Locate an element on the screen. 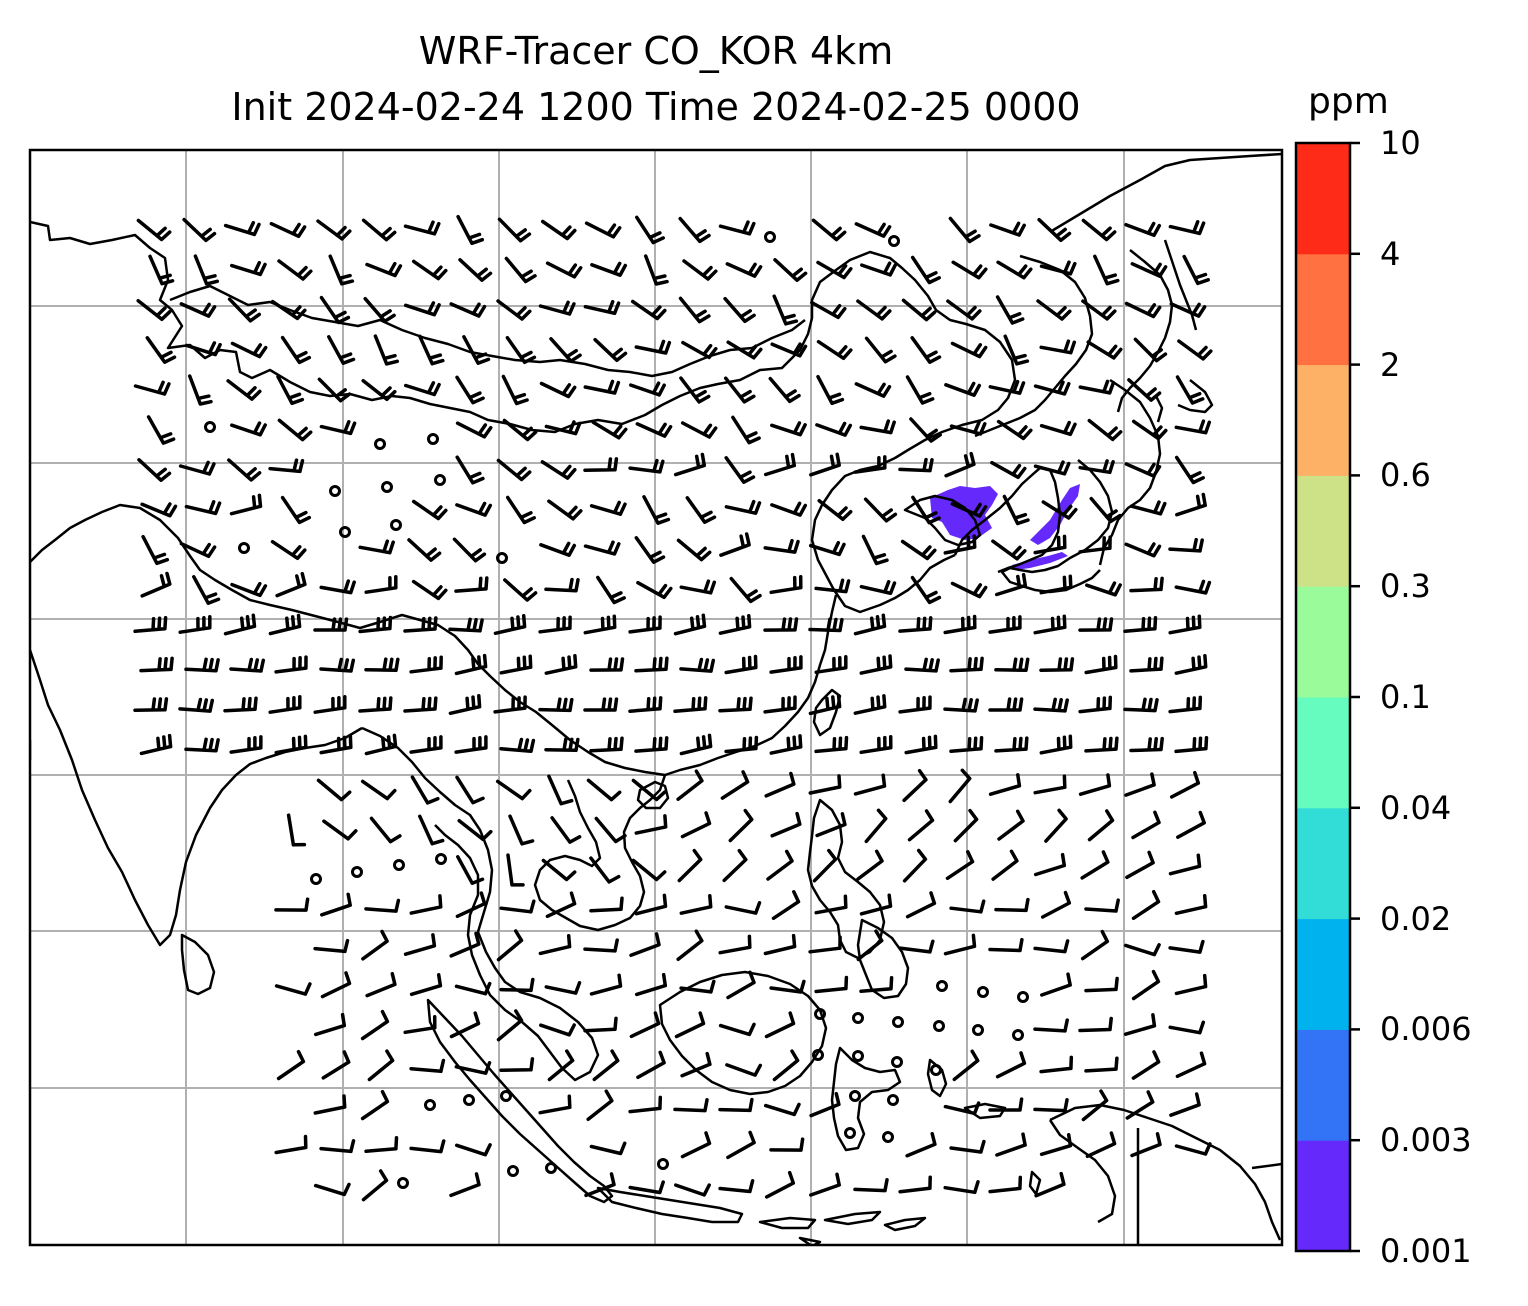 This screenshot has width=1528, height=1306. colorbar-tick-label: 0.02 is located at coordinates (1416, 918).